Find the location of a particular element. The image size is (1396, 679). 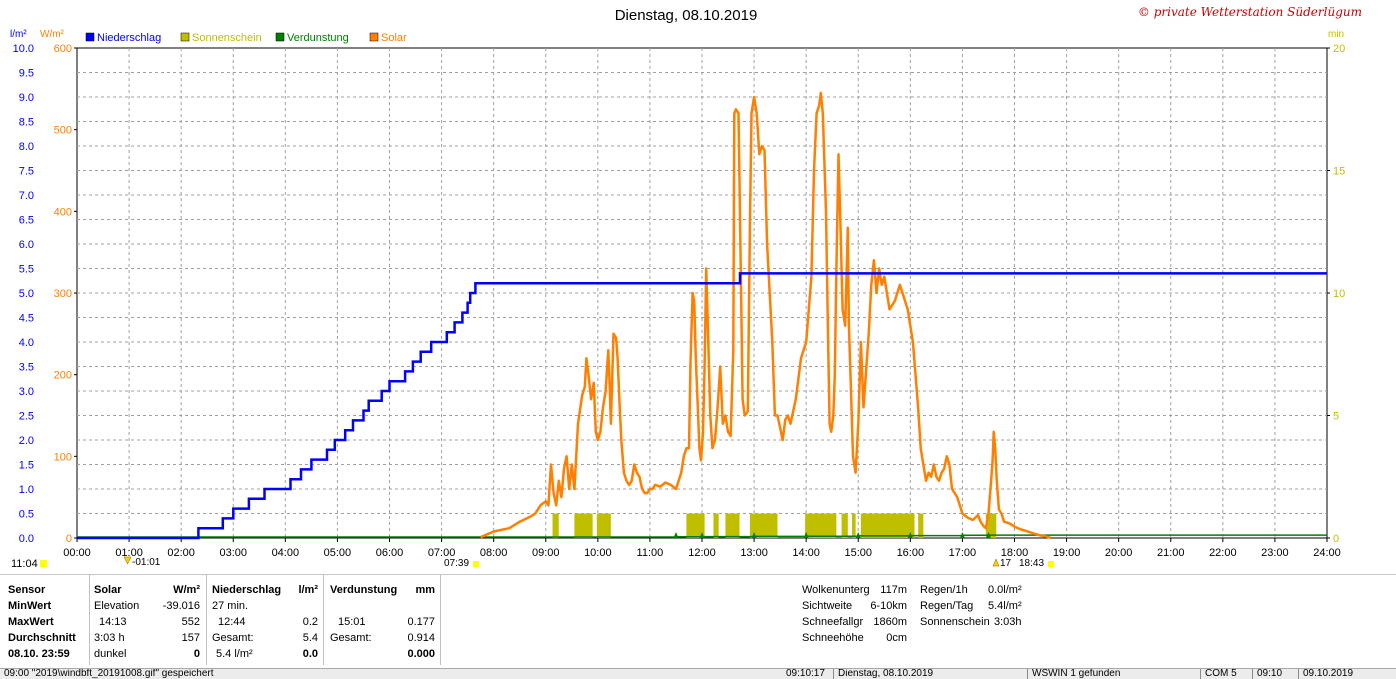

status-date: Dienstag, 08.10.2019 is located at coordinates (886, 673).